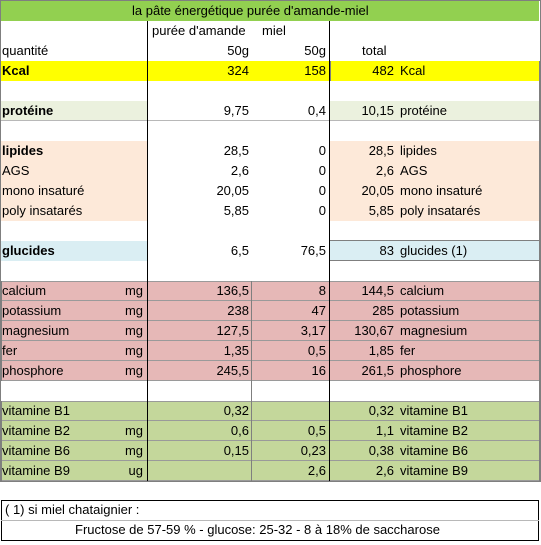 The image size is (541, 545). What do you see at coordinates (315, 50) in the screenshot?
I see `qty-miel: 50g` at bounding box center [315, 50].